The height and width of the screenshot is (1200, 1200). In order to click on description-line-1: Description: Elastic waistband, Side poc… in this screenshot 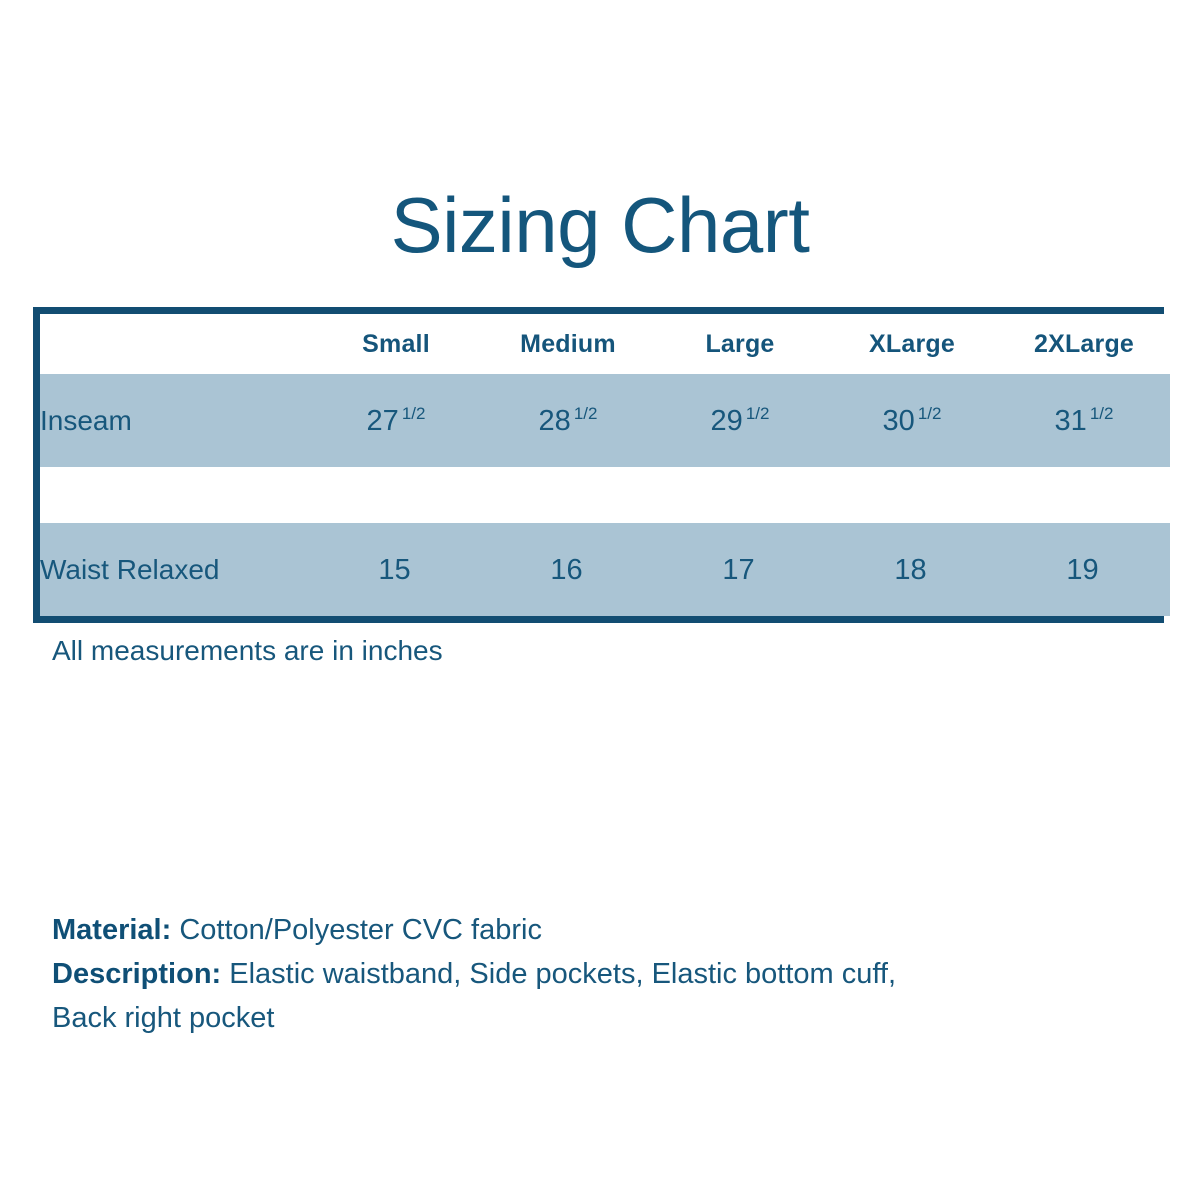, I will do `click(607, 974)`.